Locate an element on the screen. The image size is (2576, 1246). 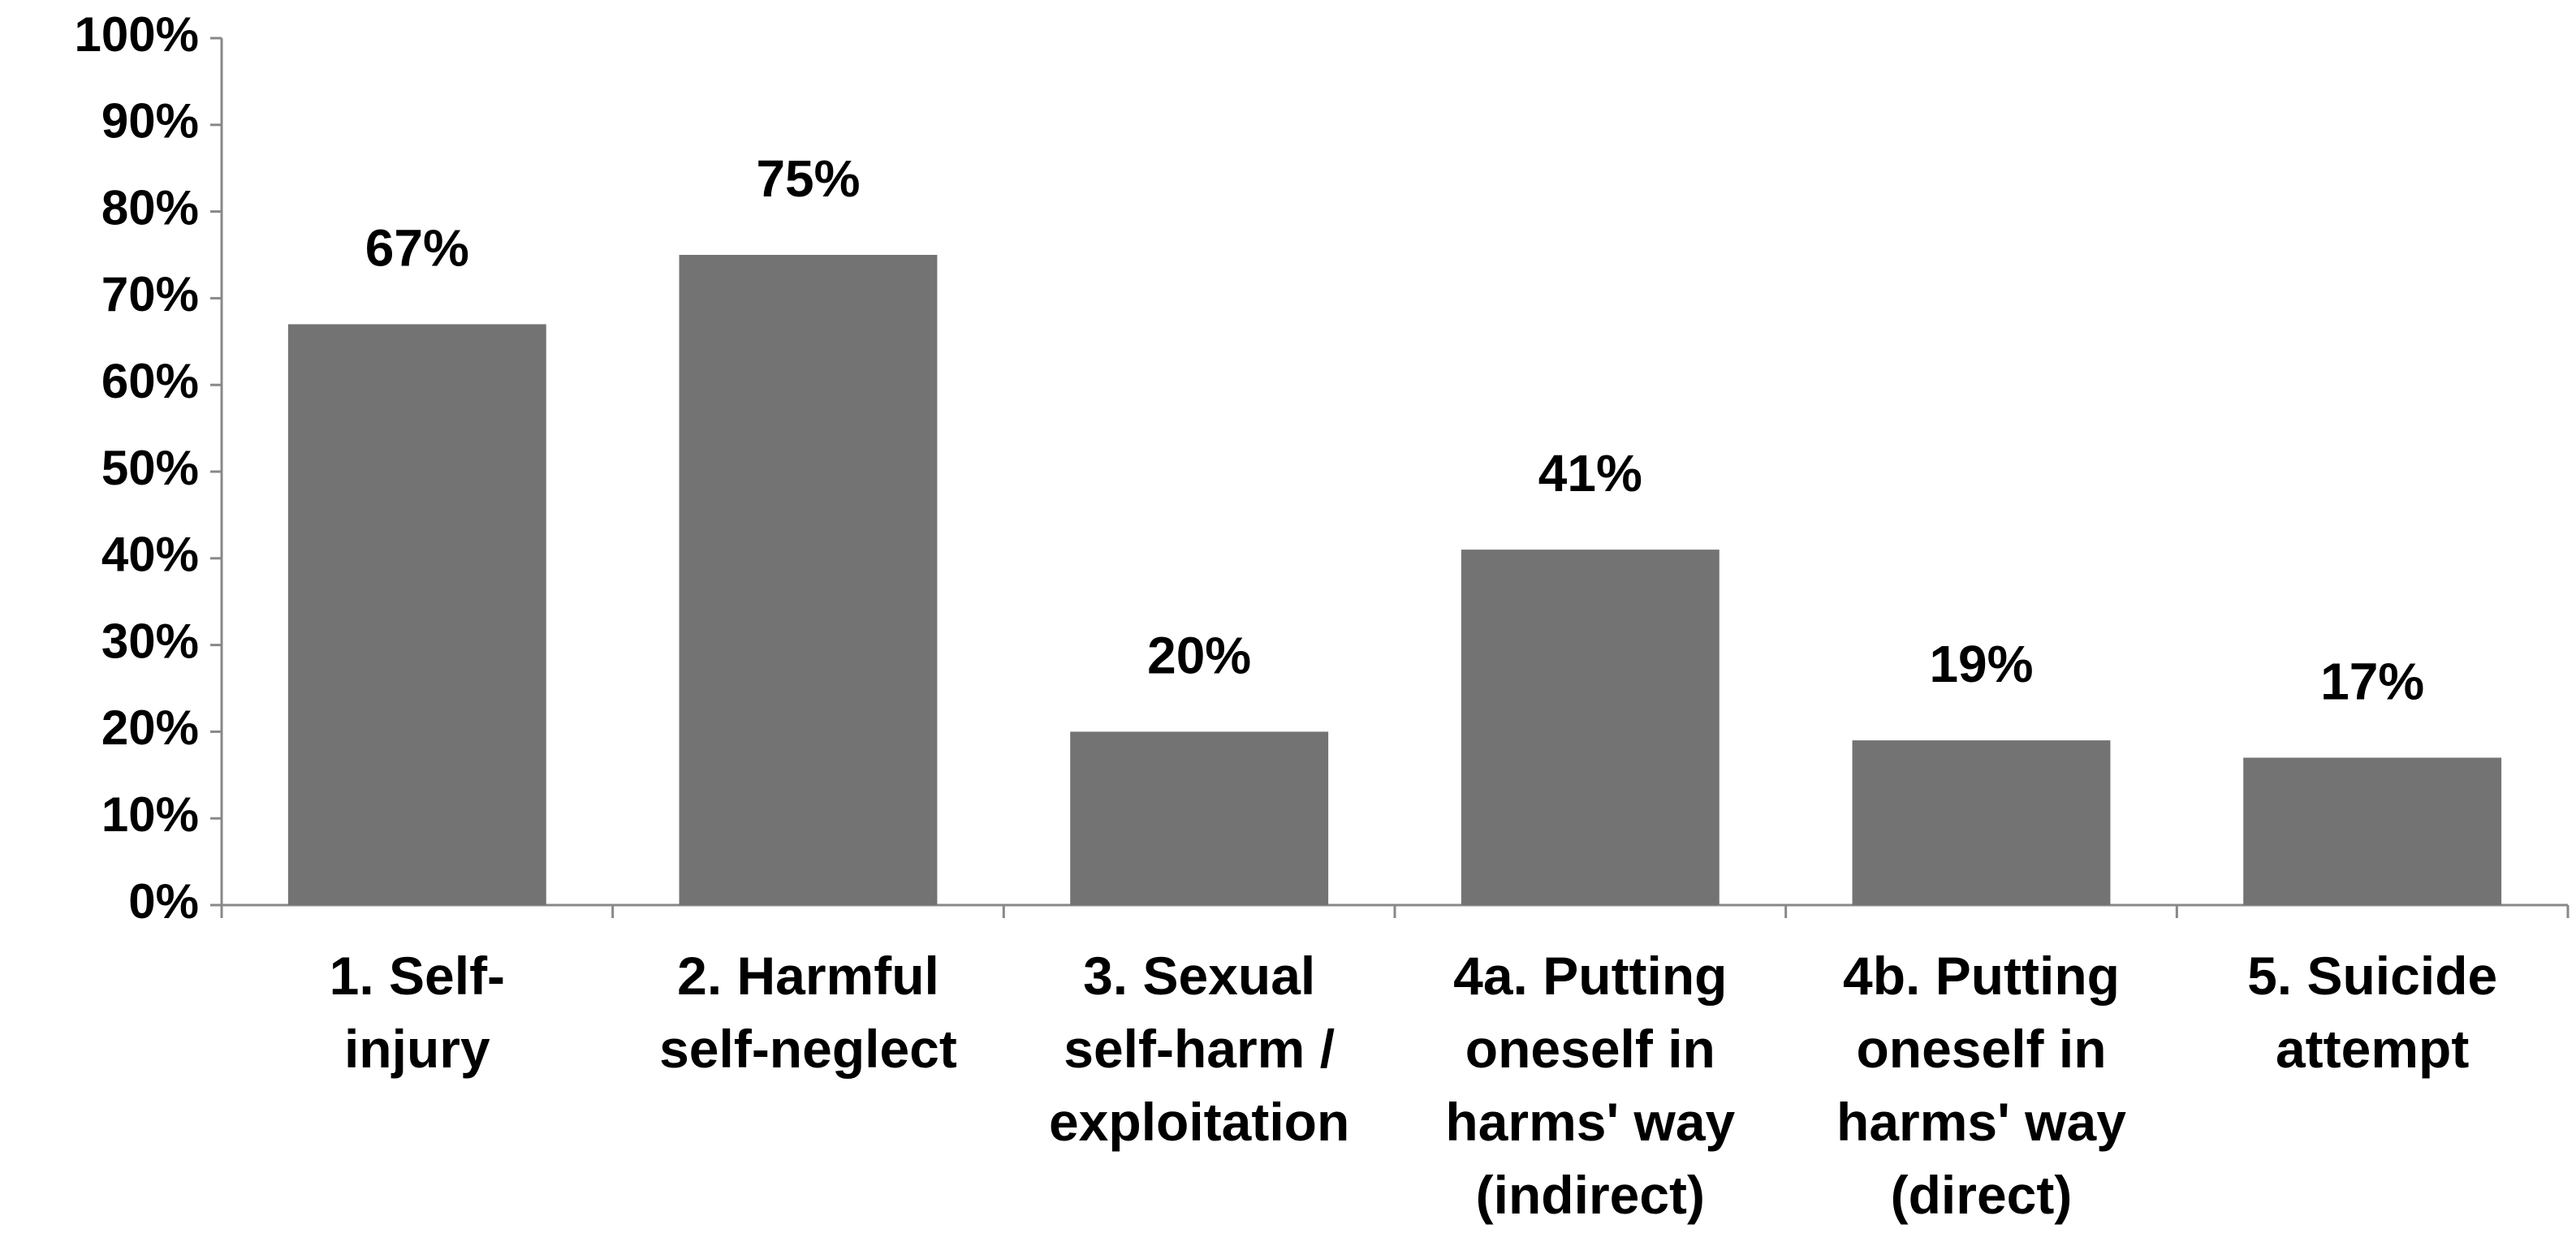
data-label: 41% is located at coordinates (1590, 473).